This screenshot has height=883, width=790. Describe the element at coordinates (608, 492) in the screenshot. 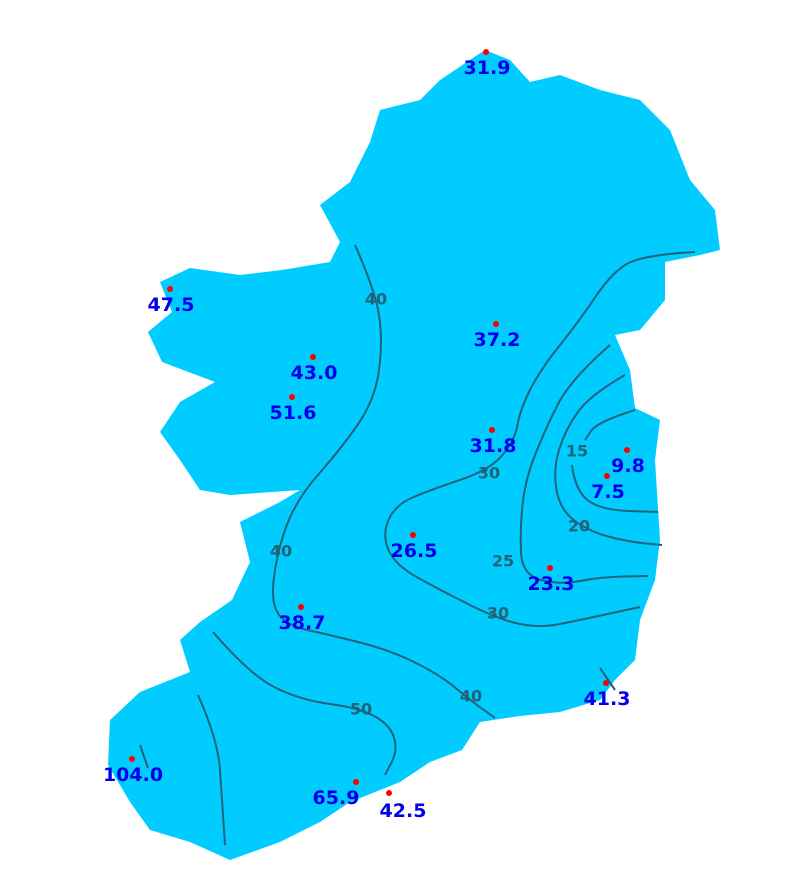

I see `station-value: 7.5` at that location.